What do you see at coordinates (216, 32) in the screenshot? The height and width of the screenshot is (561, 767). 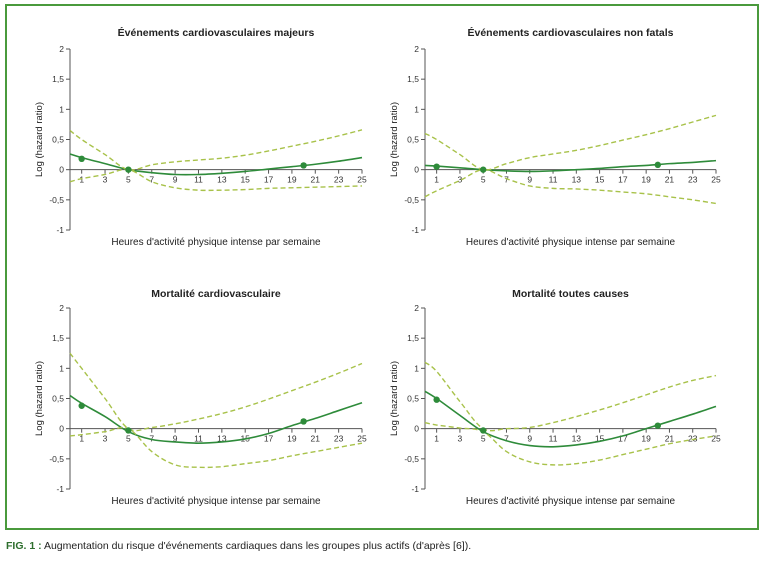 I see `chart-title: Événements cardiovasculaires majeurs` at bounding box center [216, 32].